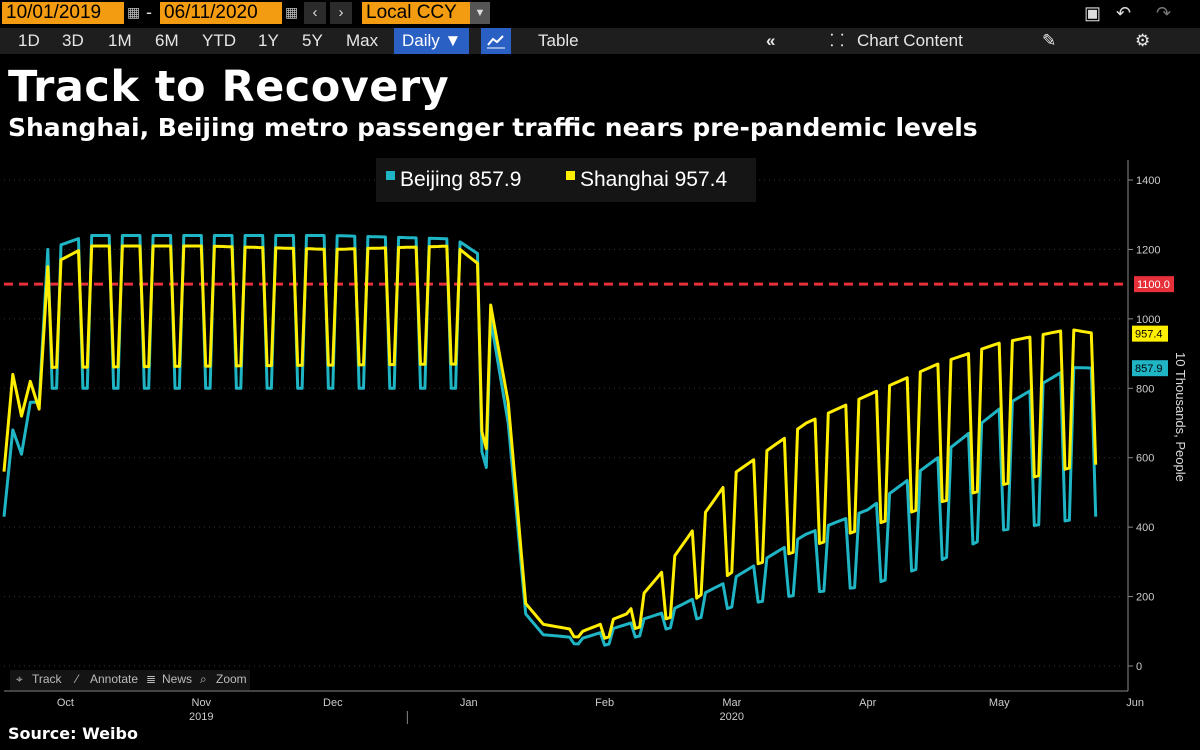 The width and height of the screenshot is (1200, 750). I want to click on frequency-select: Daily ▼, so click(432, 41).